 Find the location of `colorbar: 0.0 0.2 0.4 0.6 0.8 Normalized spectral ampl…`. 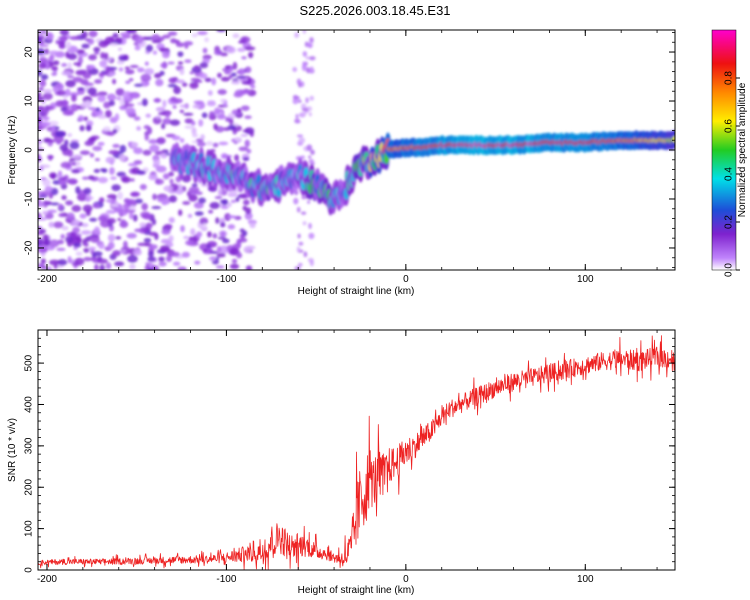

colorbar: 0.0 0.2 0.4 0.6 0.8 Normalized spectral ampl… is located at coordinates (729, 153).